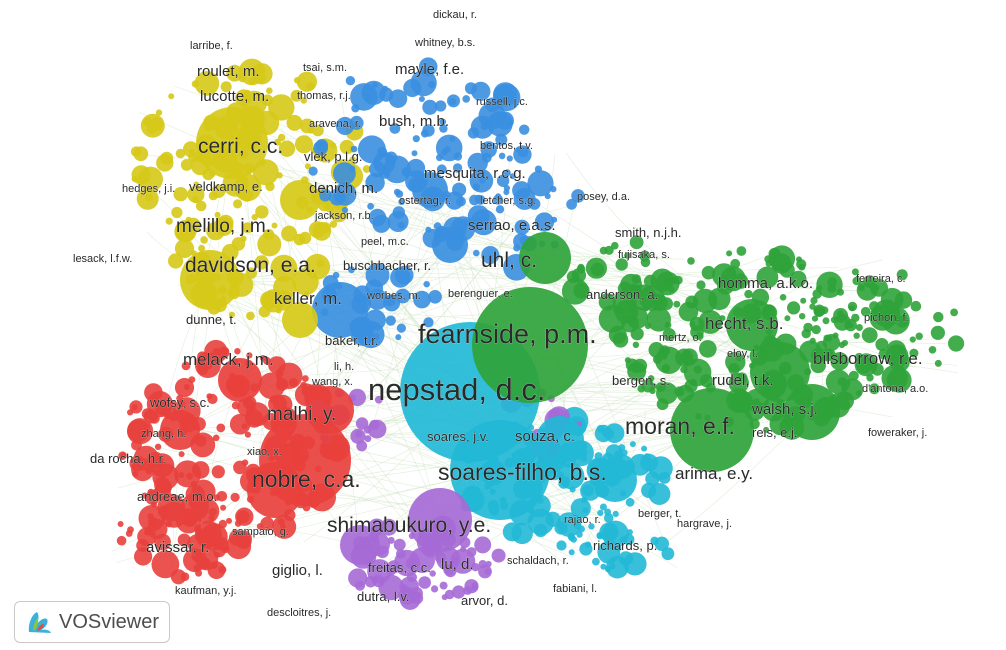 The height and width of the screenshot is (650, 1006). Describe the element at coordinates (297, 571) in the screenshot. I see `author-label: giglio, l.` at that location.